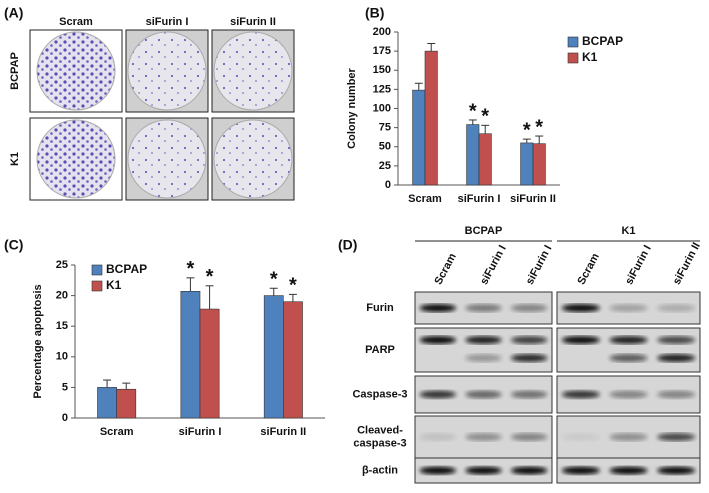  What do you see at coordinates (484, 231) in the screenshot?
I see `group-label: BCPAP` at bounding box center [484, 231].